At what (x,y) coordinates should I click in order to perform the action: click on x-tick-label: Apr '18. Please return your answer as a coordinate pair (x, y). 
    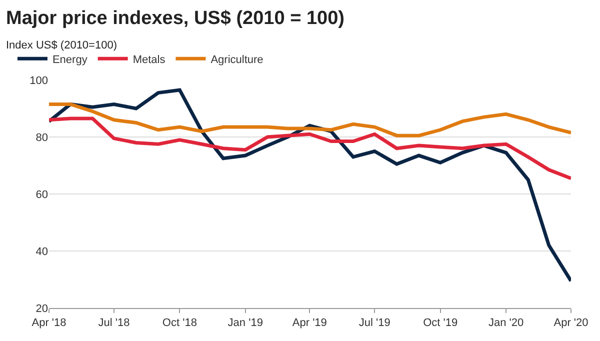
    Looking at the image, I should click on (49, 323).